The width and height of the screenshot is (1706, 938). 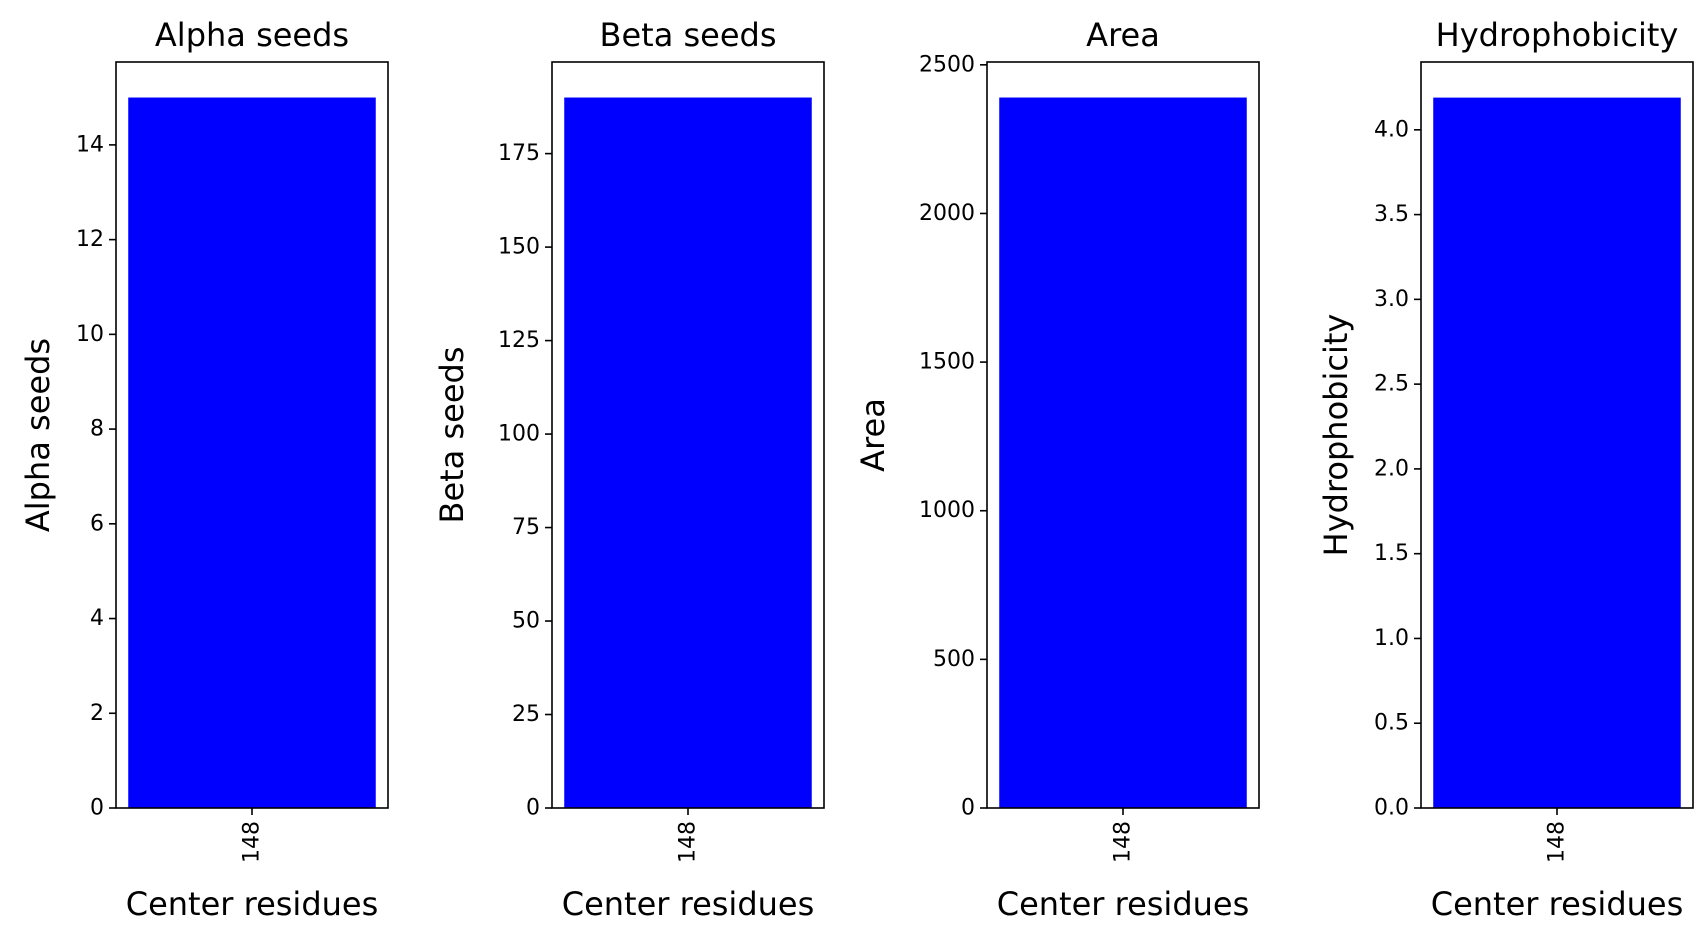 I want to click on y-tick-label: 2, so click(x=97, y=713).